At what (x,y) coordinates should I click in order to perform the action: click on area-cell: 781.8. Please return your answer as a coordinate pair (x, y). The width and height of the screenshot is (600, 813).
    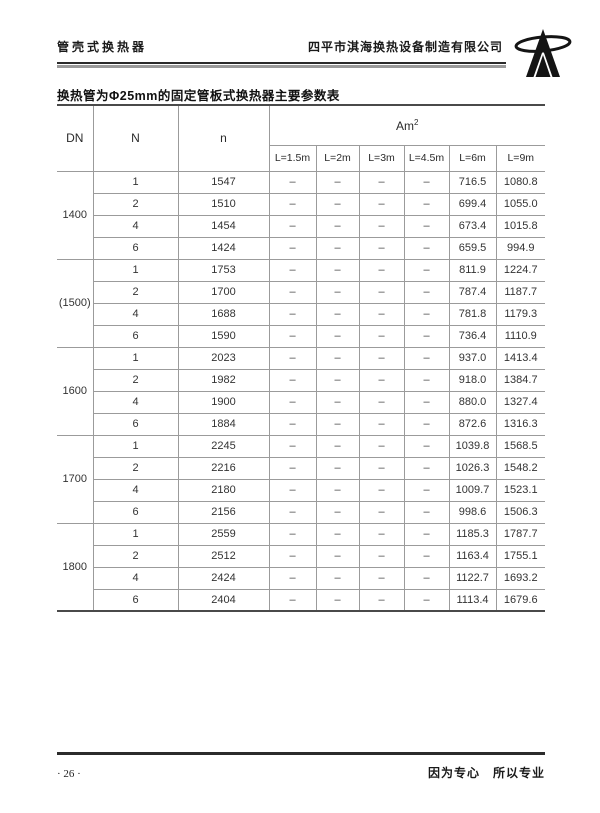
    Looking at the image, I should click on (472, 314).